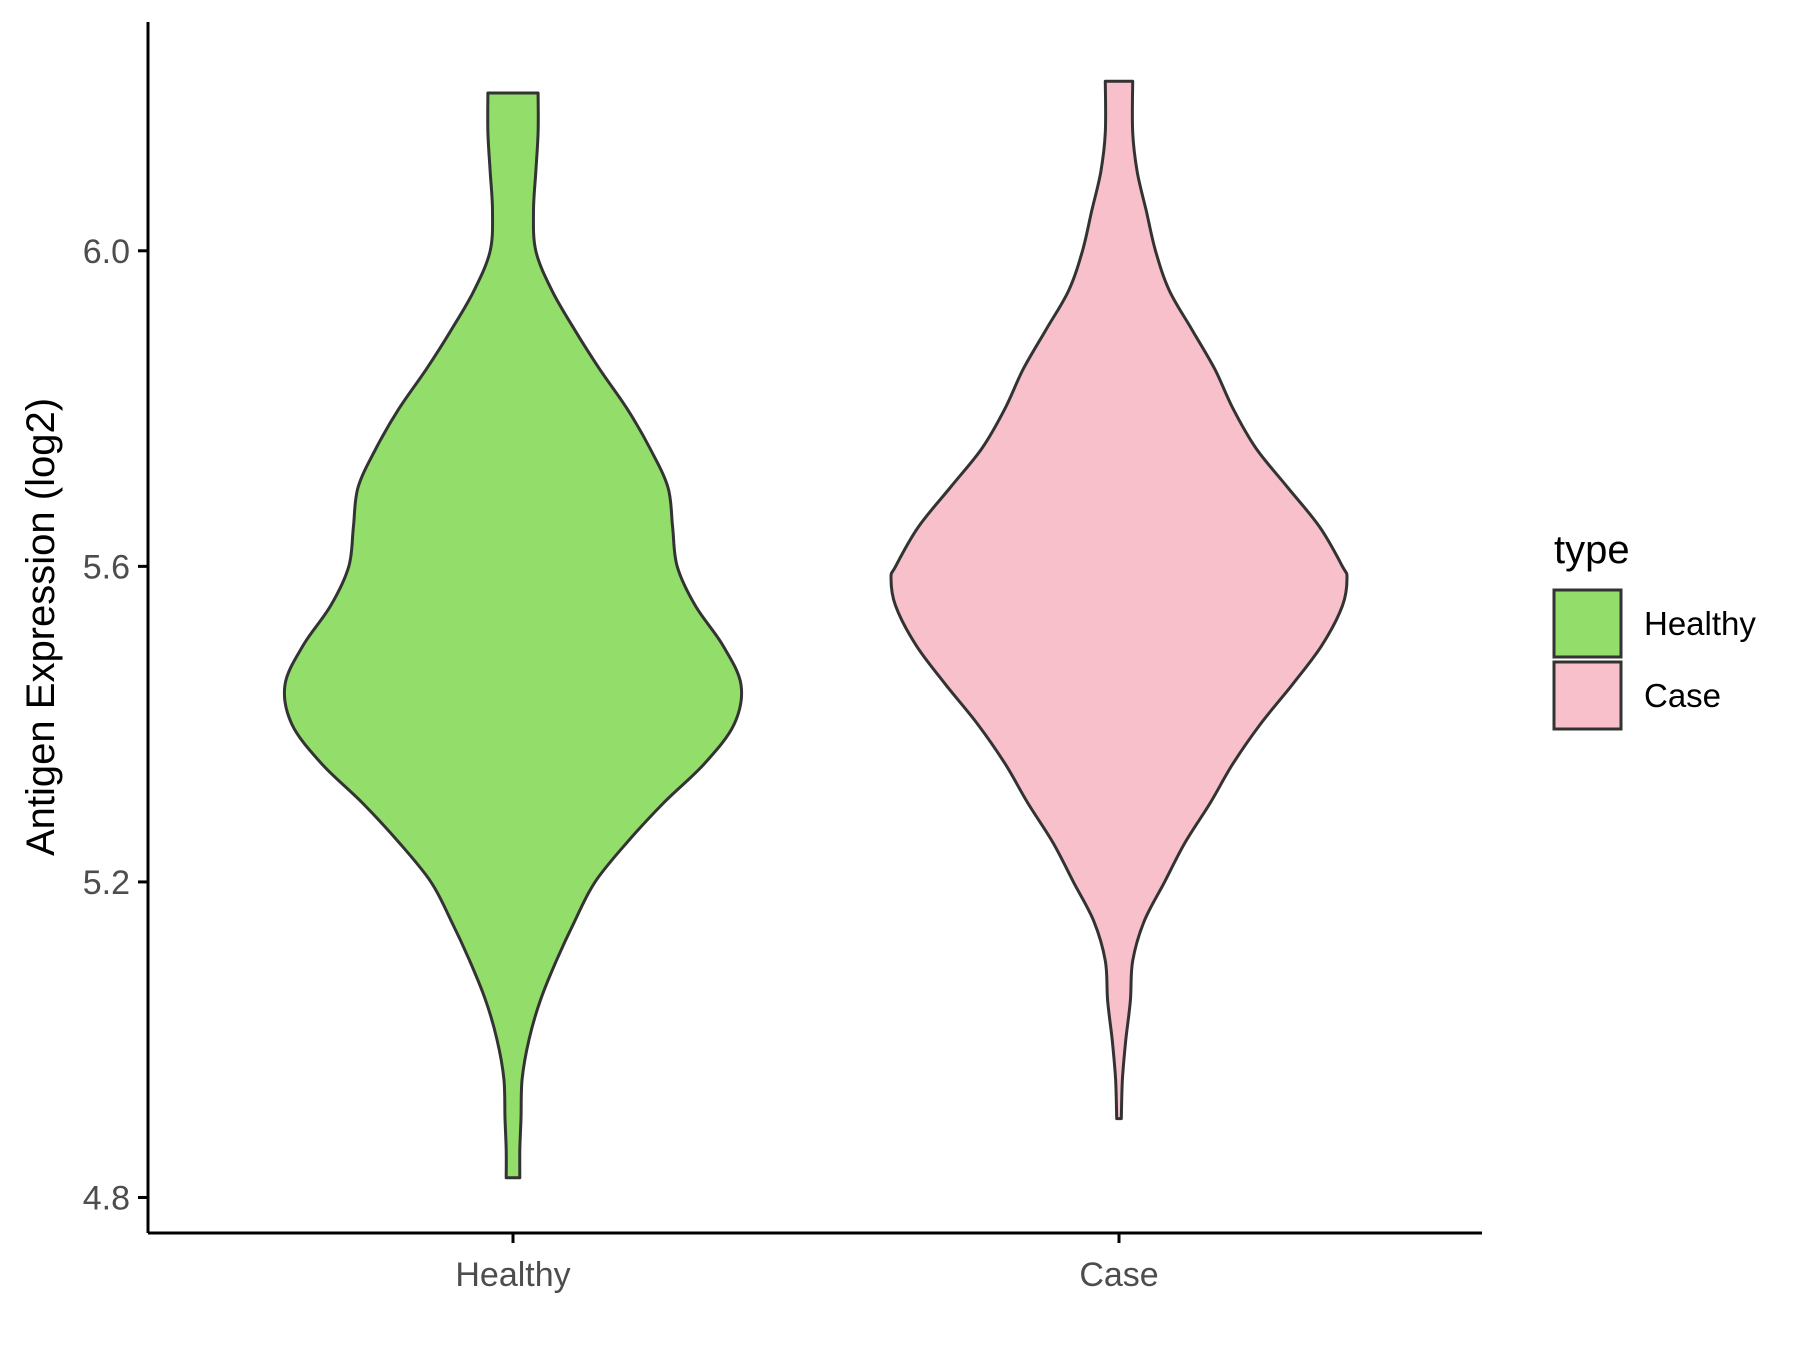  What do you see at coordinates (1700, 623) in the screenshot?
I see `legend-label-healthy: Healthy` at bounding box center [1700, 623].